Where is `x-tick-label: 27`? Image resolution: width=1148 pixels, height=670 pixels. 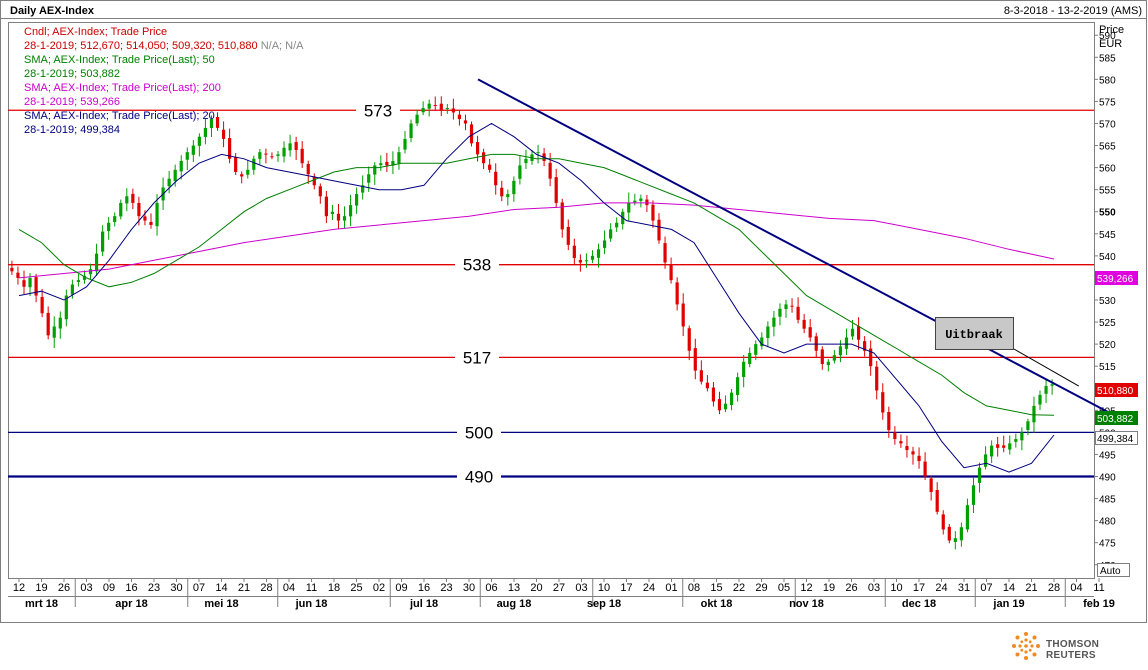
x-tick-label: 27 is located at coordinates (559, 588).